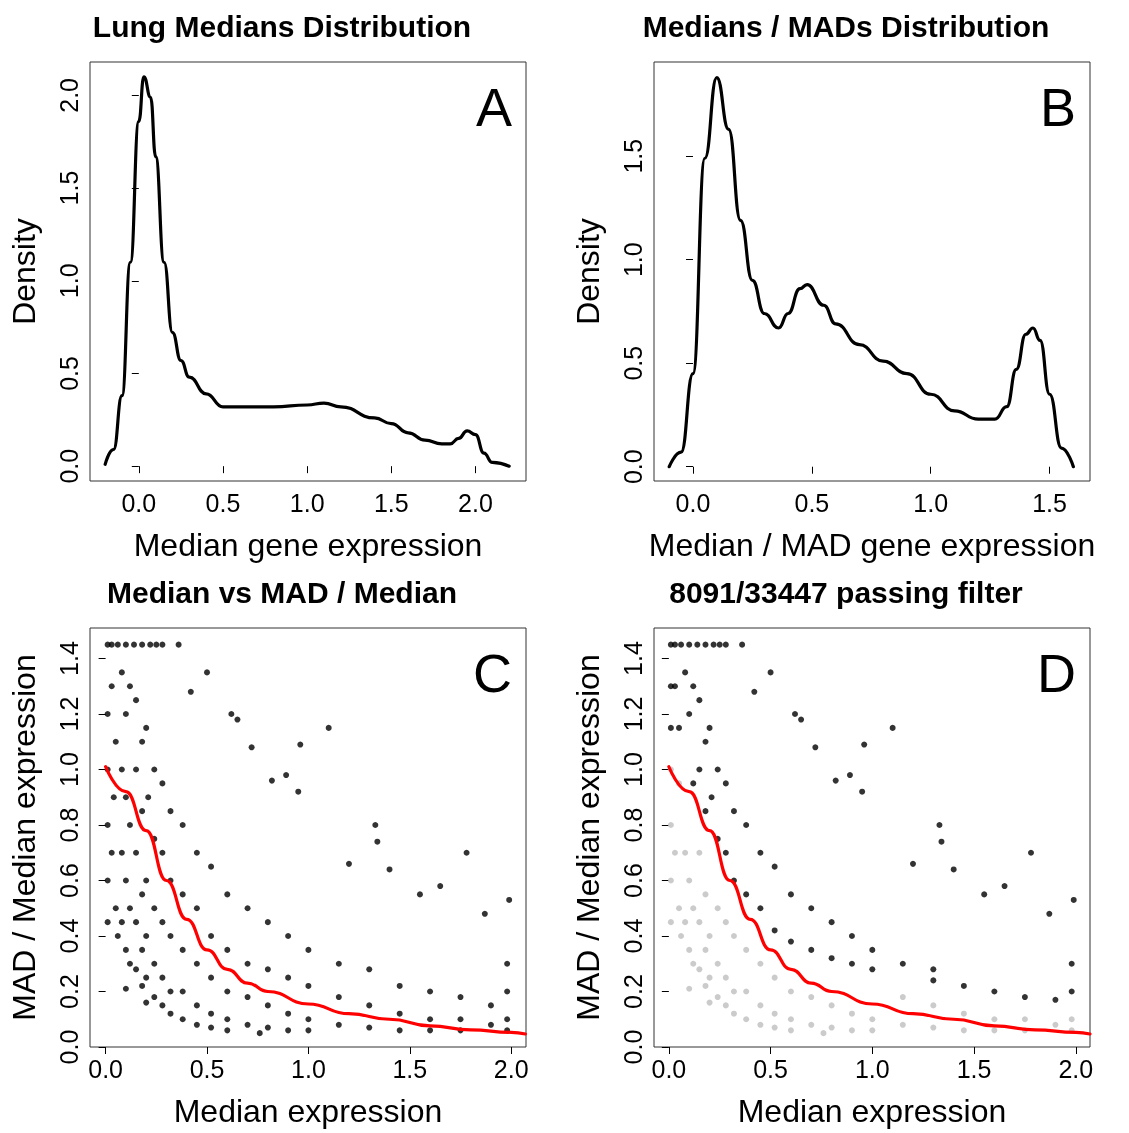 This screenshot has width=1129, height=1133. What do you see at coordinates (1056, 673) in the screenshot?
I see `annotation: D` at bounding box center [1056, 673].